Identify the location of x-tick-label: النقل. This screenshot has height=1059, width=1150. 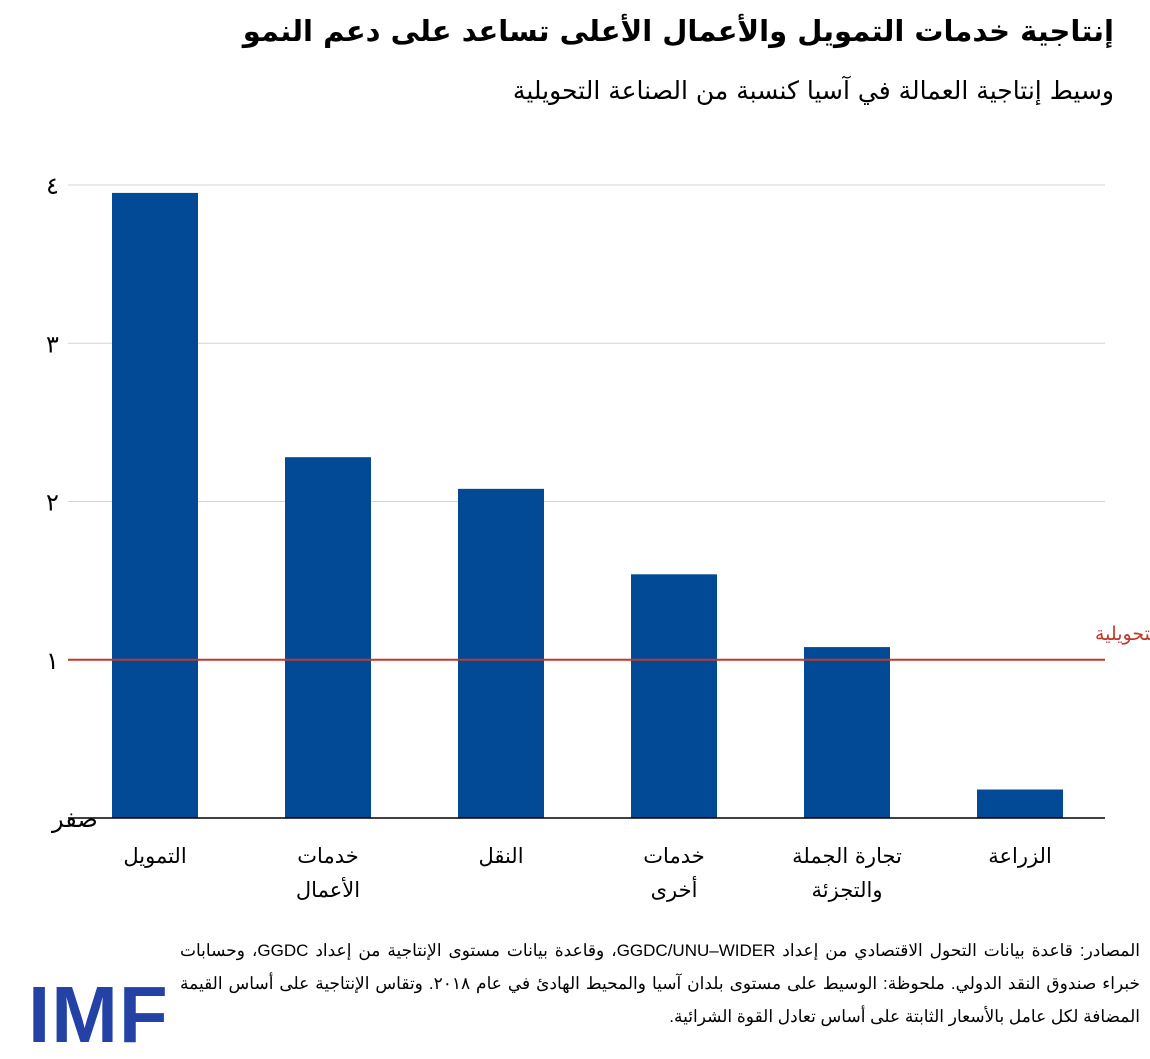
(500, 856).